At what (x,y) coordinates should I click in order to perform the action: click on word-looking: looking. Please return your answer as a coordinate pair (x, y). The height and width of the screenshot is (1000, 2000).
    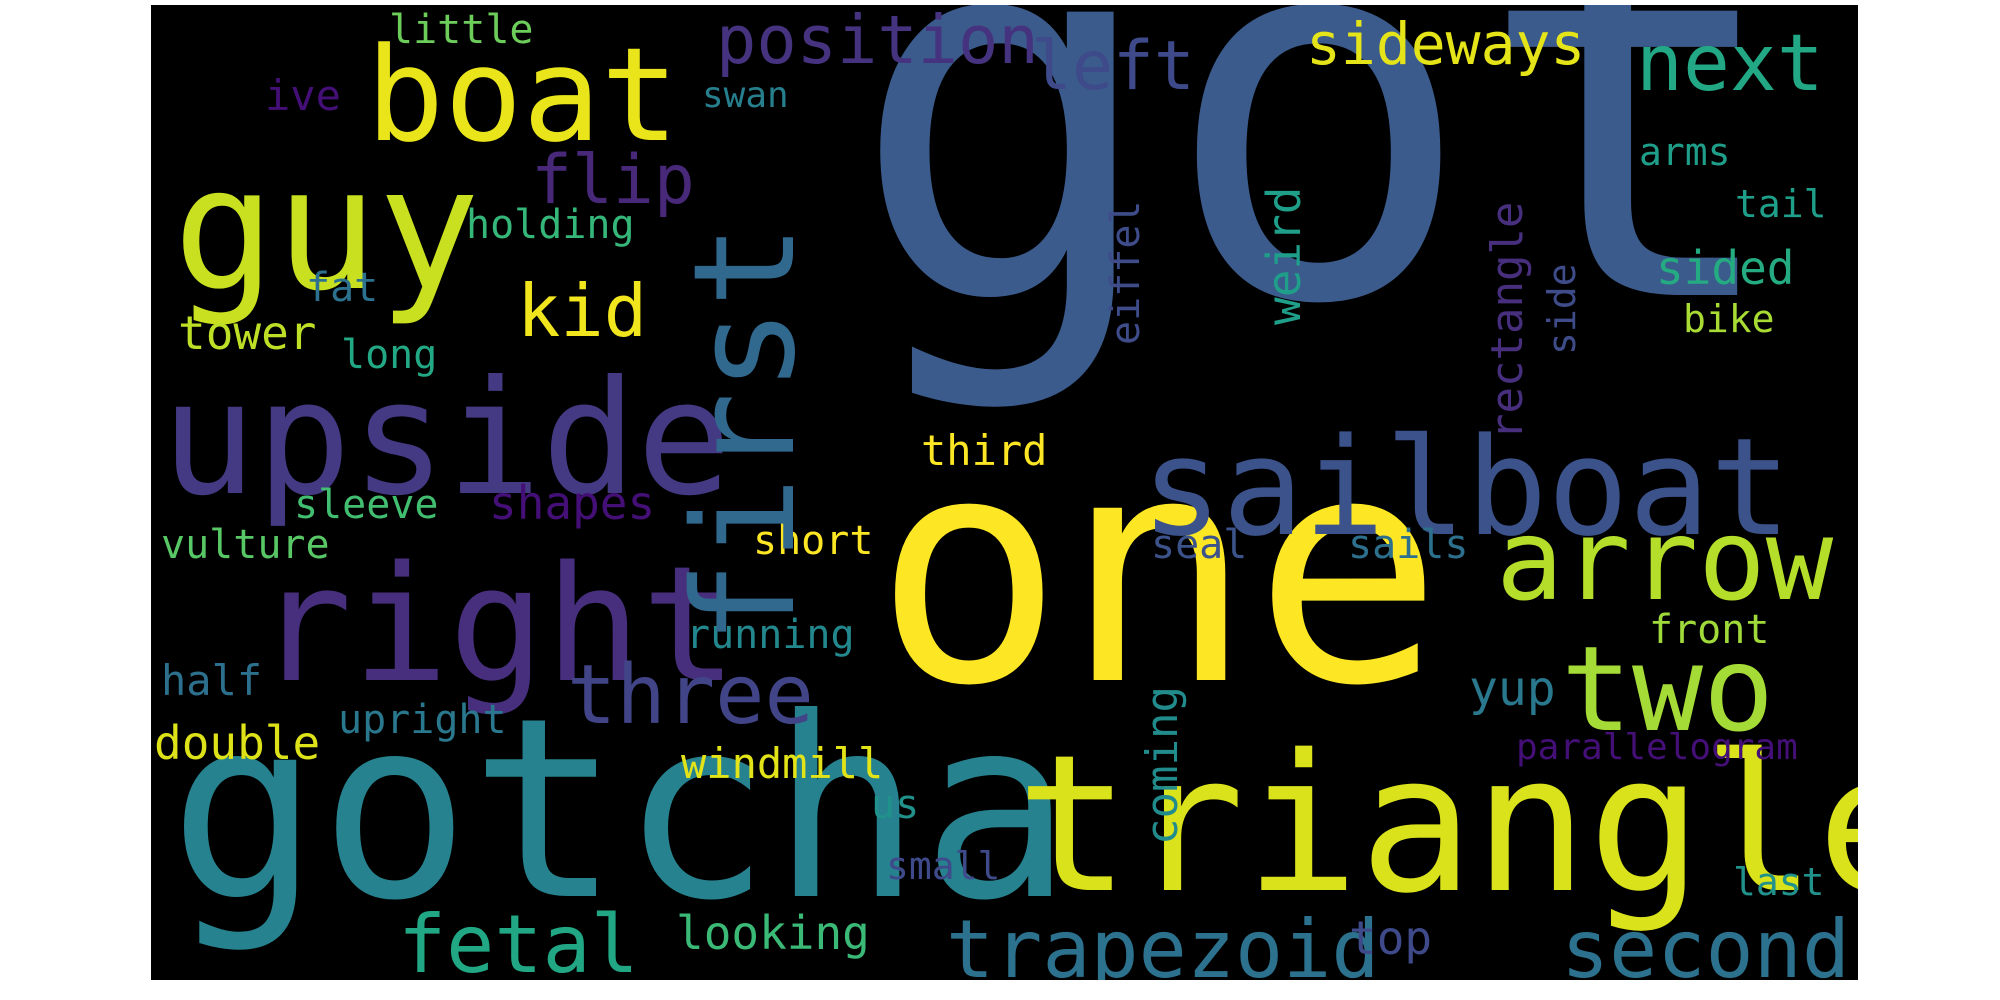
    Looking at the image, I should click on (773, 933).